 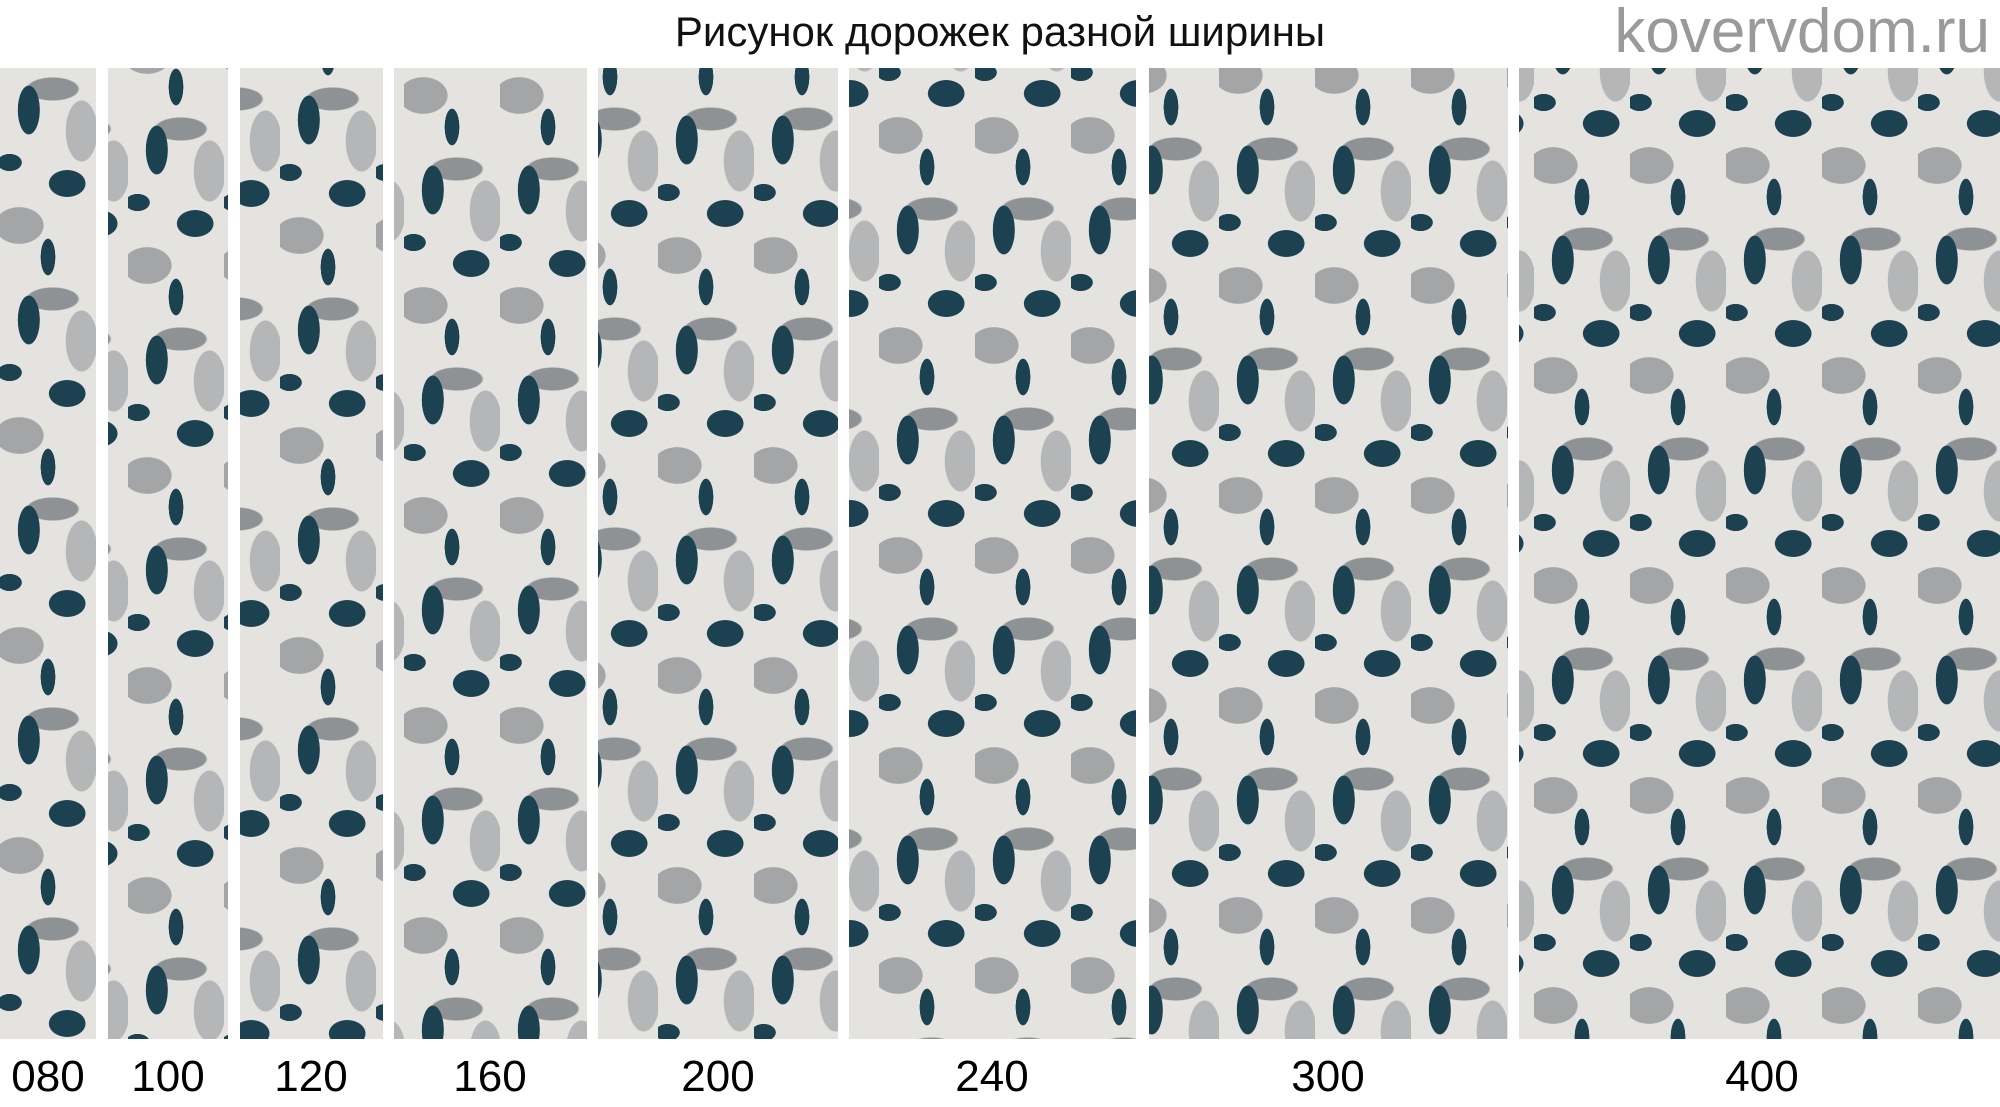 I want to click on width-label-100: 100, so click(x=168, y=1076).